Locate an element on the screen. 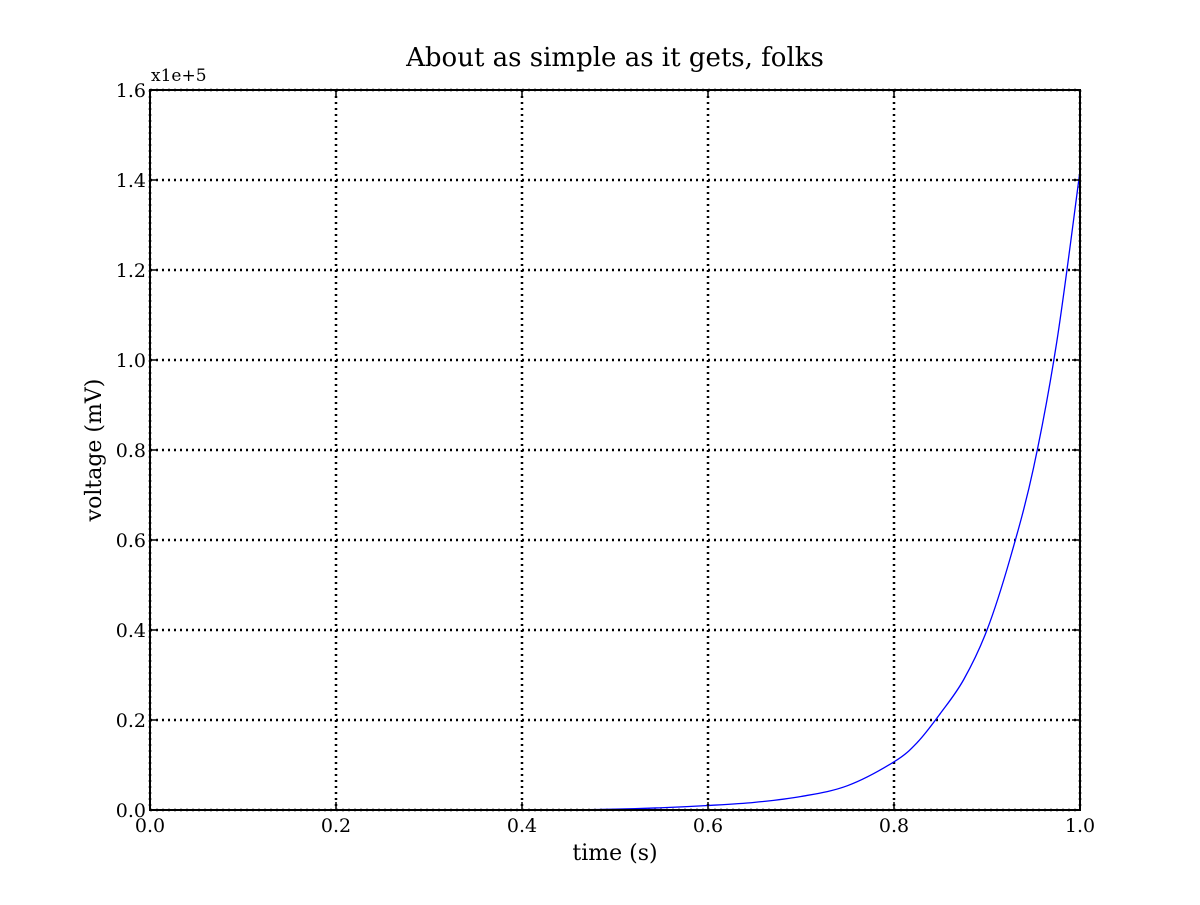 The width and height of the screenshot is (1200, 905). y-tick-label: 1.4 is located at coordinates (131, 181).